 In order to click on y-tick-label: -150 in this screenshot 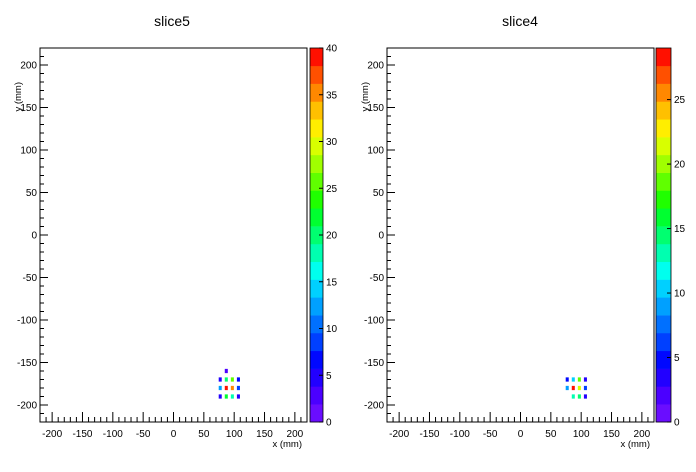, I will do `click(374, 363)`.